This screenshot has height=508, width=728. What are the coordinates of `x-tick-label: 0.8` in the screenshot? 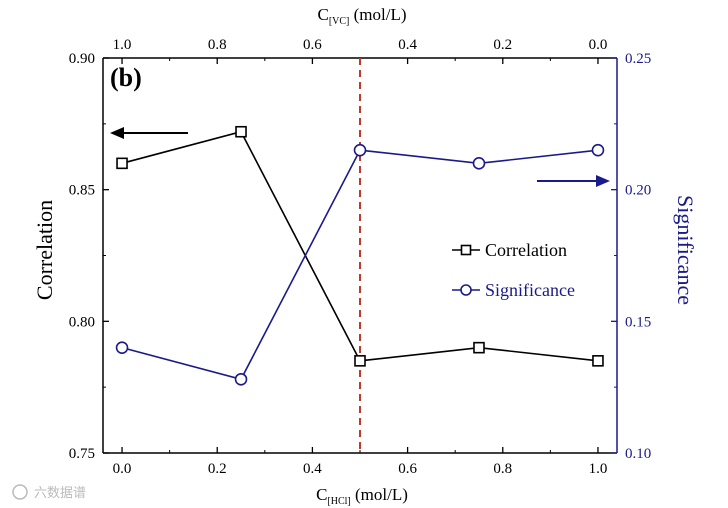 It's located at (502, 469).